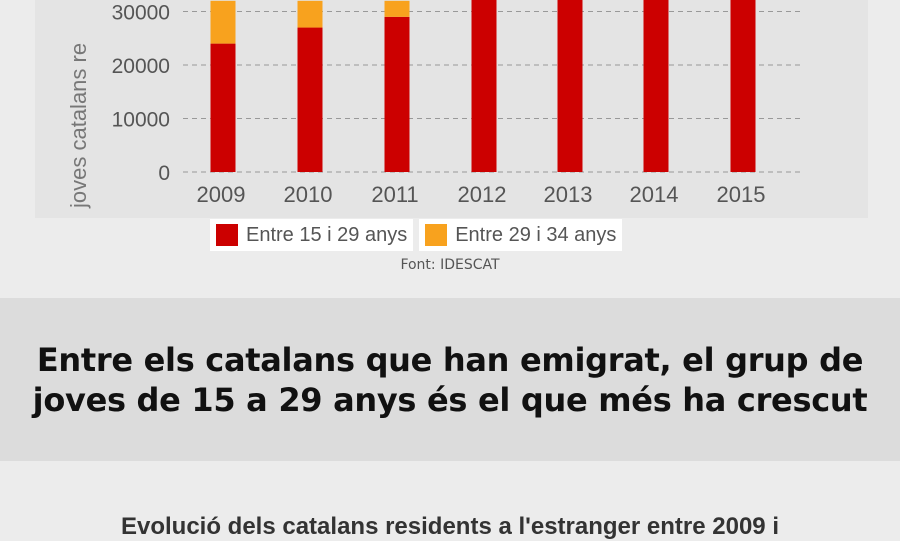 The height and width of the screenshot is (541, 900). Describe the element at coordinates (141, 66) in the screenshot. I see `y-tick-label-20000: 20000` at that location.